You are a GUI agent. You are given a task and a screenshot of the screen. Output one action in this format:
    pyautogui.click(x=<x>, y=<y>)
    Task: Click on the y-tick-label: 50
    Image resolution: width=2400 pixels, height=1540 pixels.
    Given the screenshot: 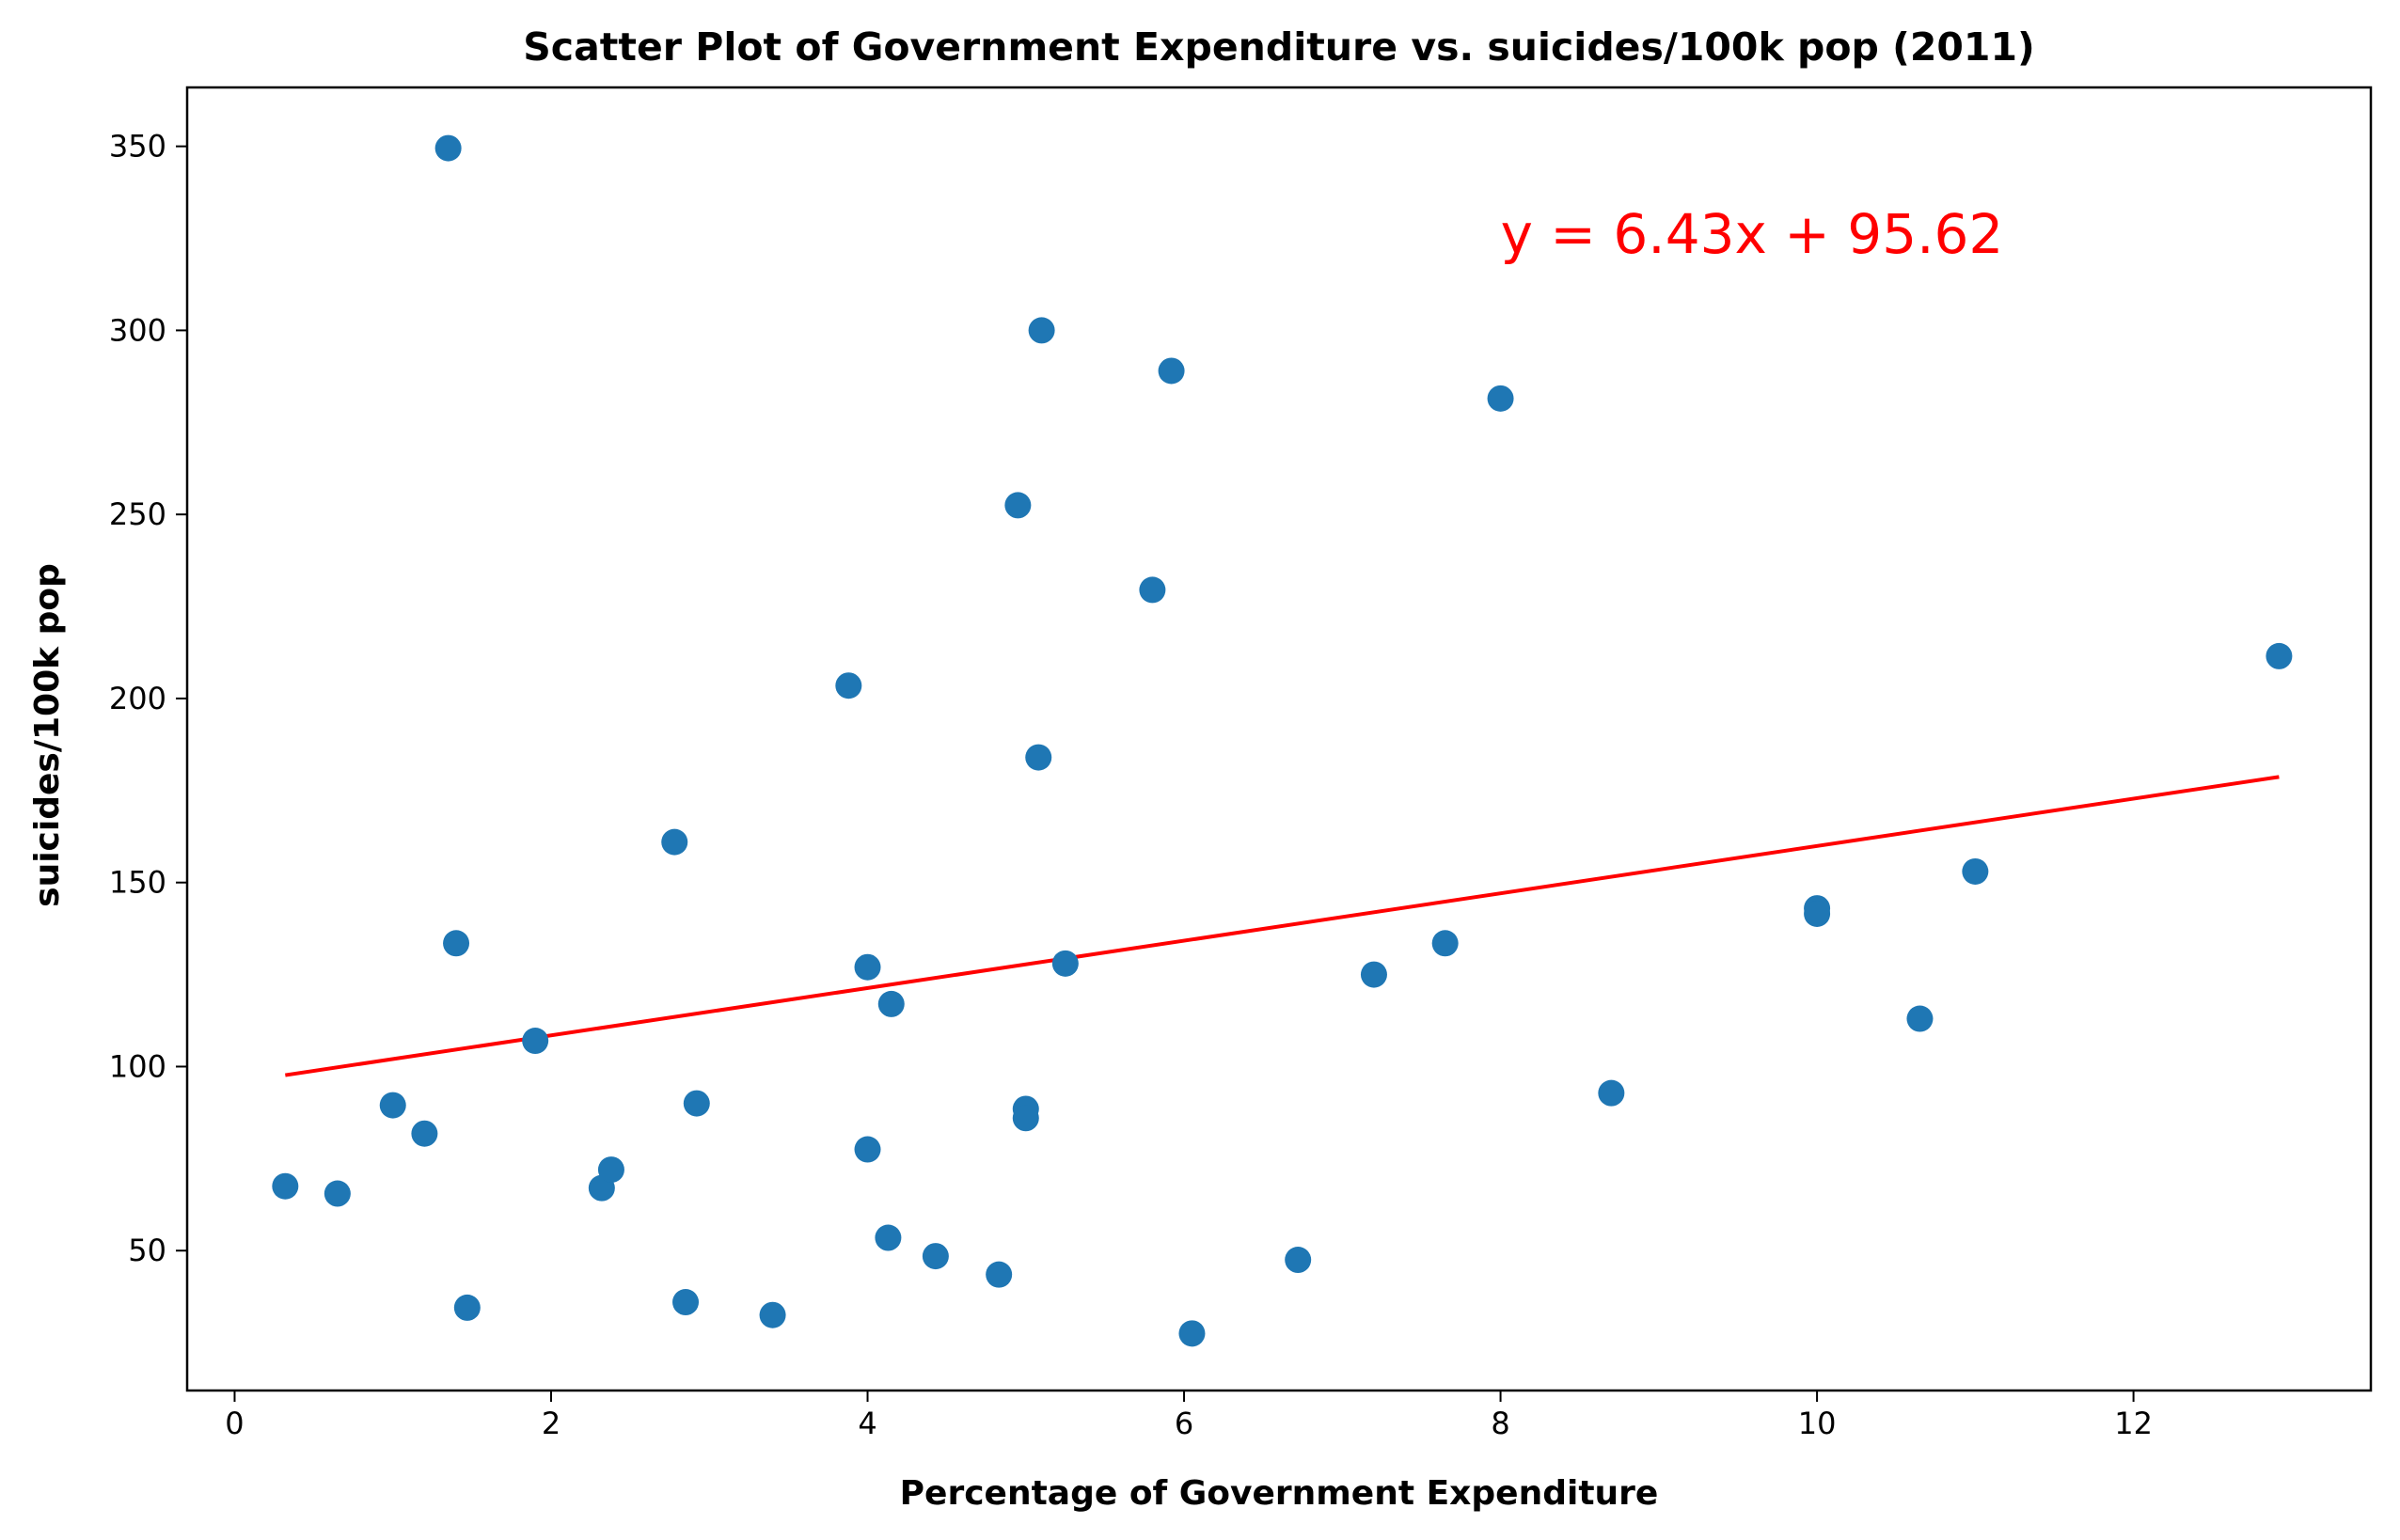 What is the action you would take?
    pyautogui.click(x=147, y=1251)
    